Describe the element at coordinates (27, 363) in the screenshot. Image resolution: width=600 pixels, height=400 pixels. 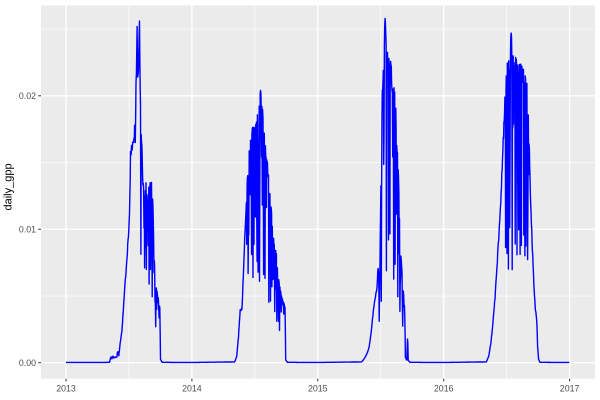
I see `svg-text: 0.00` at that location.